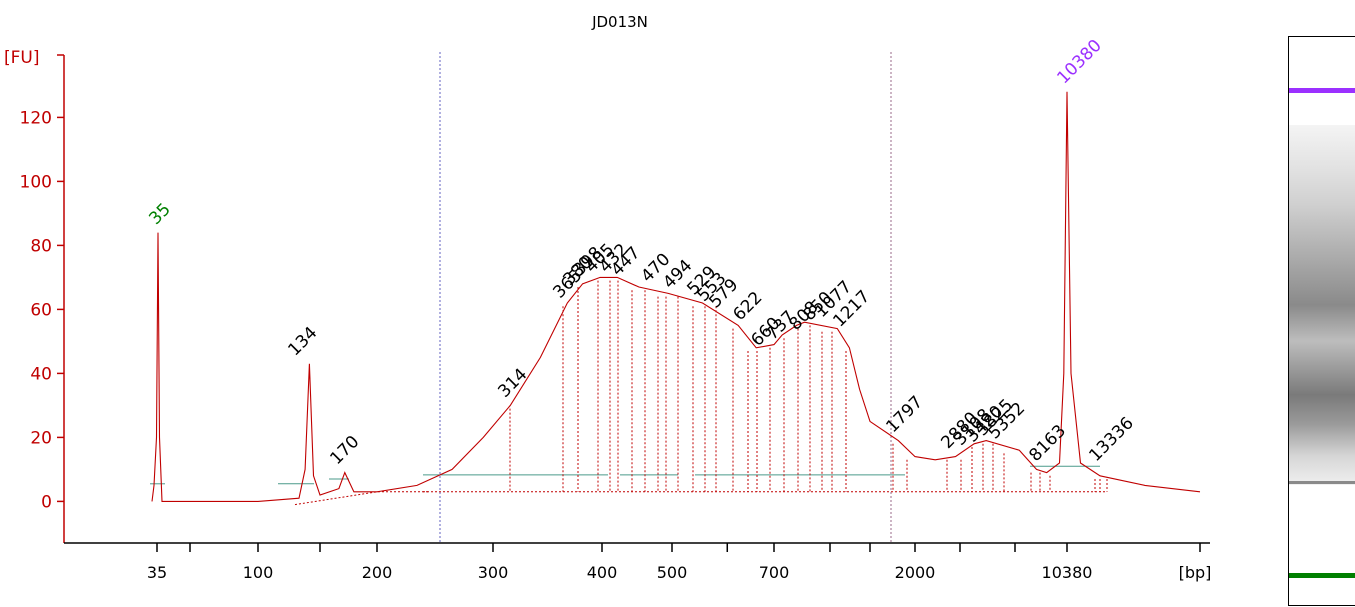 The height and width of the screenshot is (607, 1355). Describe the element at coordinates (36, 118) in the screenshot. I see `y-tick-label: 120` at that location.